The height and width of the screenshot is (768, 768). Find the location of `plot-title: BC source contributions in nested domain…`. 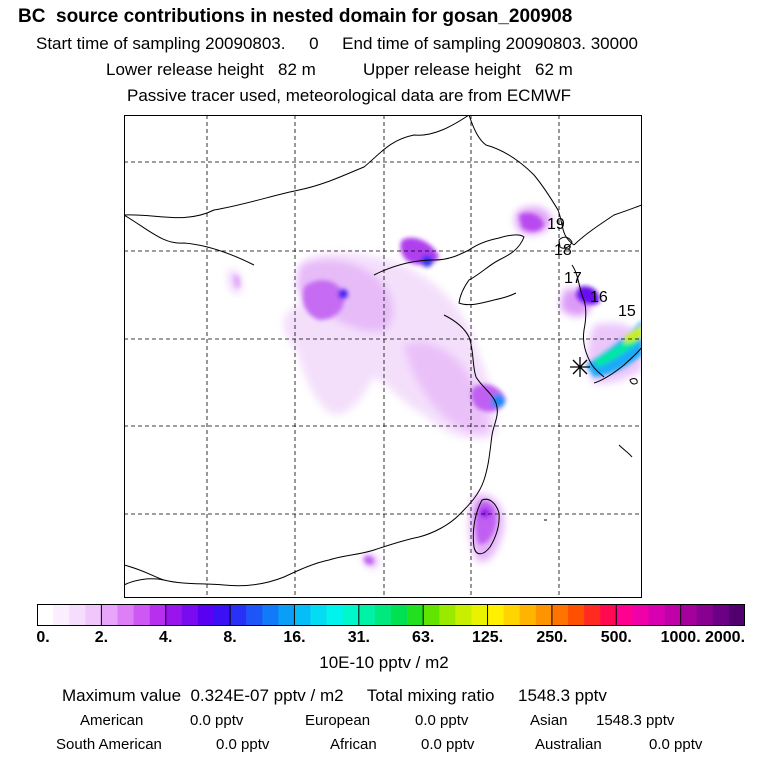

plot-title: BC source contributions in nested domain… is located at coordinates (295, 16).